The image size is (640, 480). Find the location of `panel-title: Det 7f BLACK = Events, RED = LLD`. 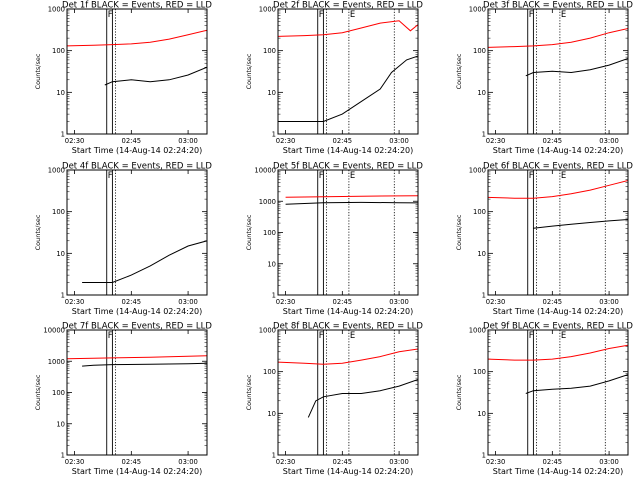

panel-title: Det 7f BLACK = Events, RED = LLD is located at coordinates (137, 327).